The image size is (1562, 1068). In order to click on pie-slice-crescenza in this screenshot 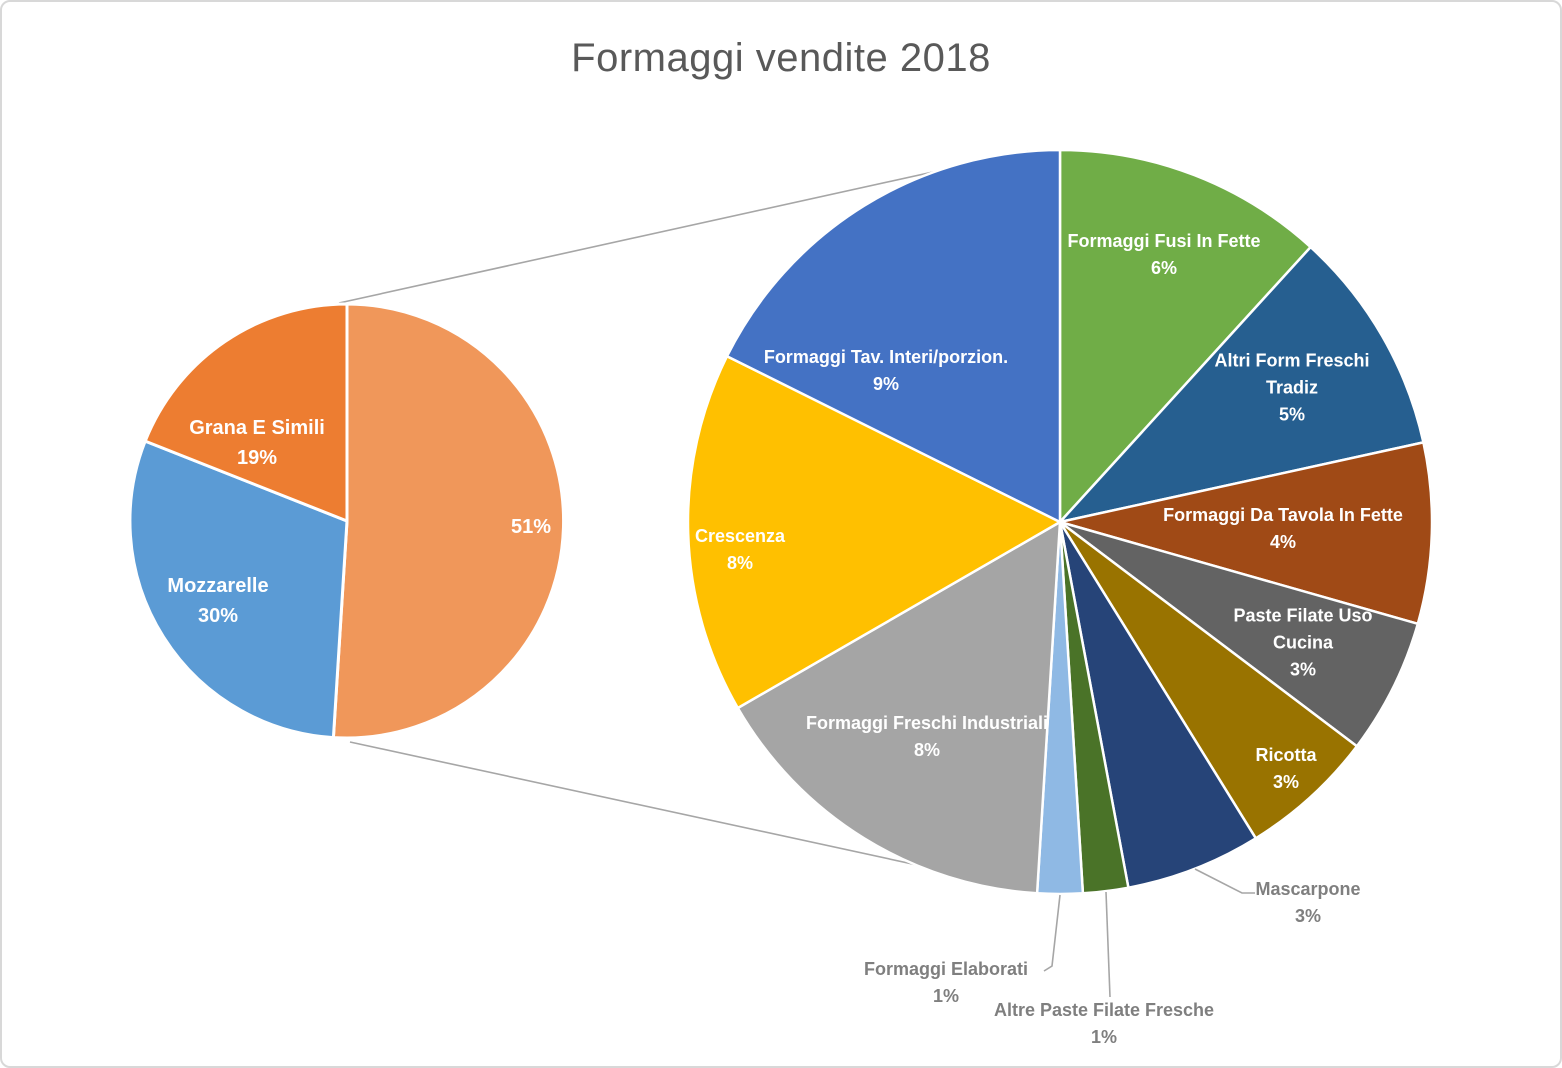, I will do `click(874, 532)`.